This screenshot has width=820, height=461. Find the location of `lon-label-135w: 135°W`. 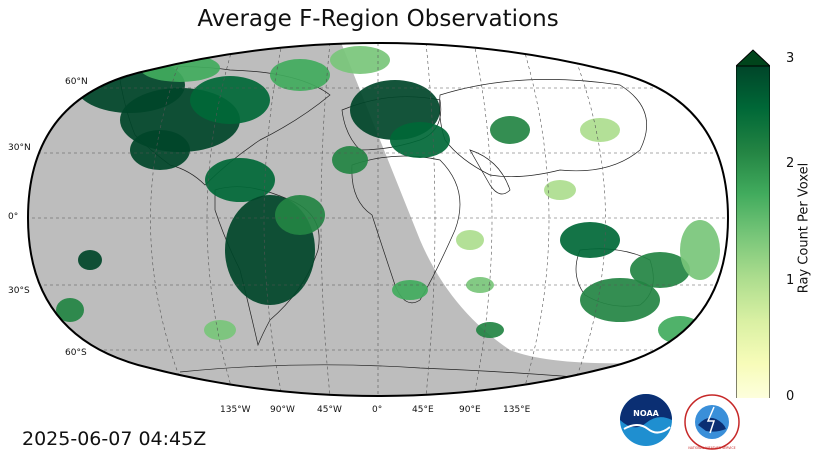

lon-label-135w: 135°W is located at coordinates (235, 410).